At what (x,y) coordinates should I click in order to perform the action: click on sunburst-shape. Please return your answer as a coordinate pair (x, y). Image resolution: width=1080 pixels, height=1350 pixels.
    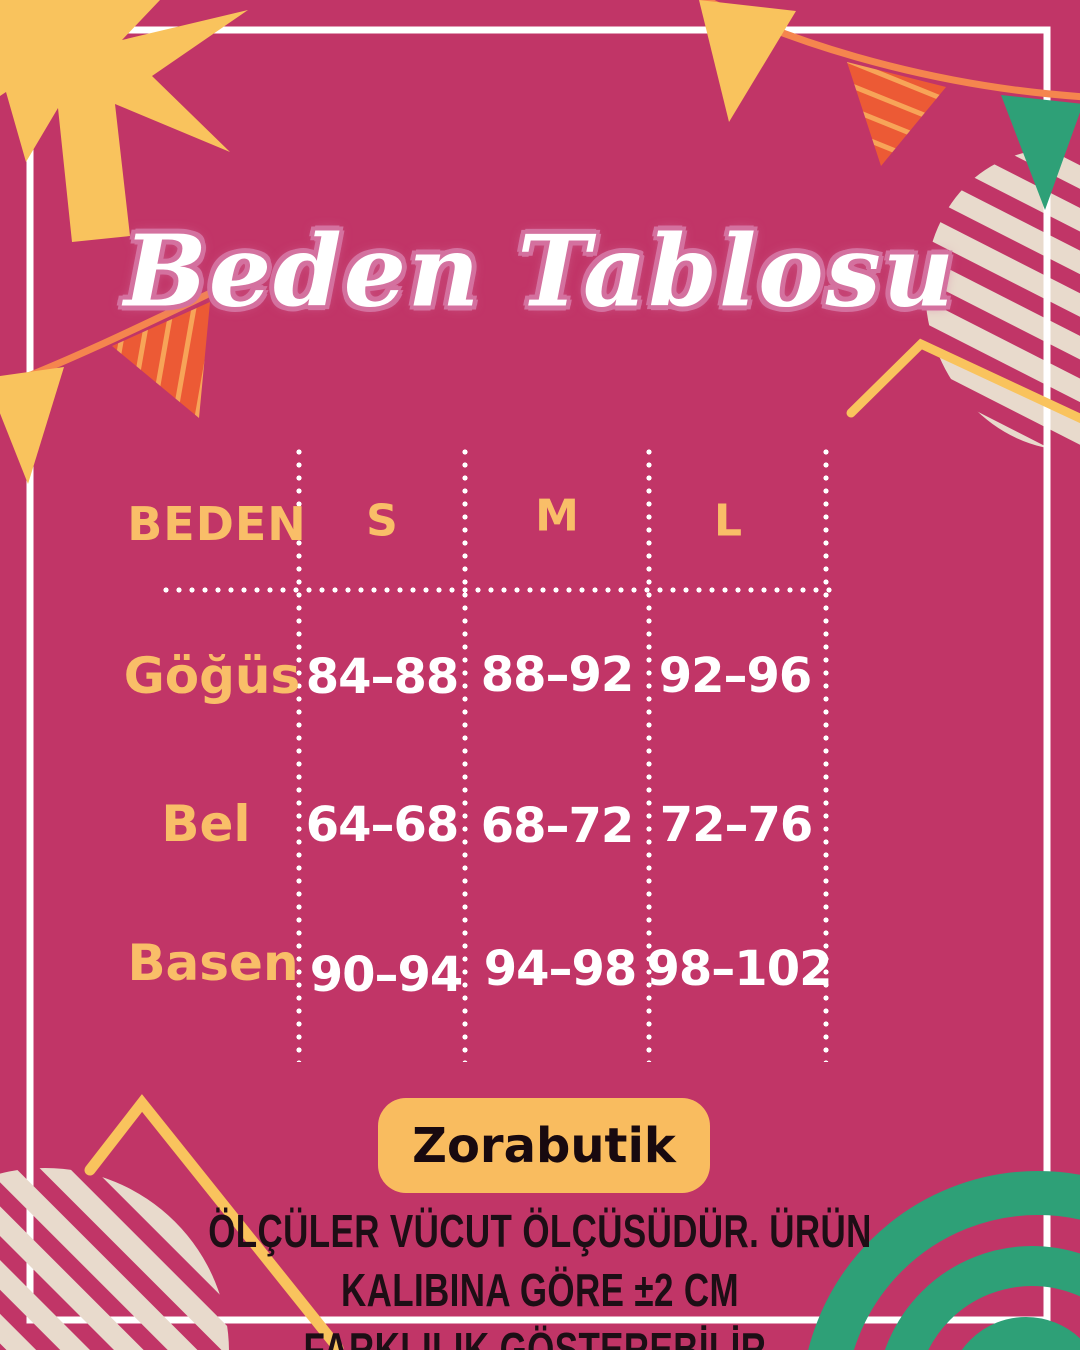
    Looking at the image, I should click on (124, 121).